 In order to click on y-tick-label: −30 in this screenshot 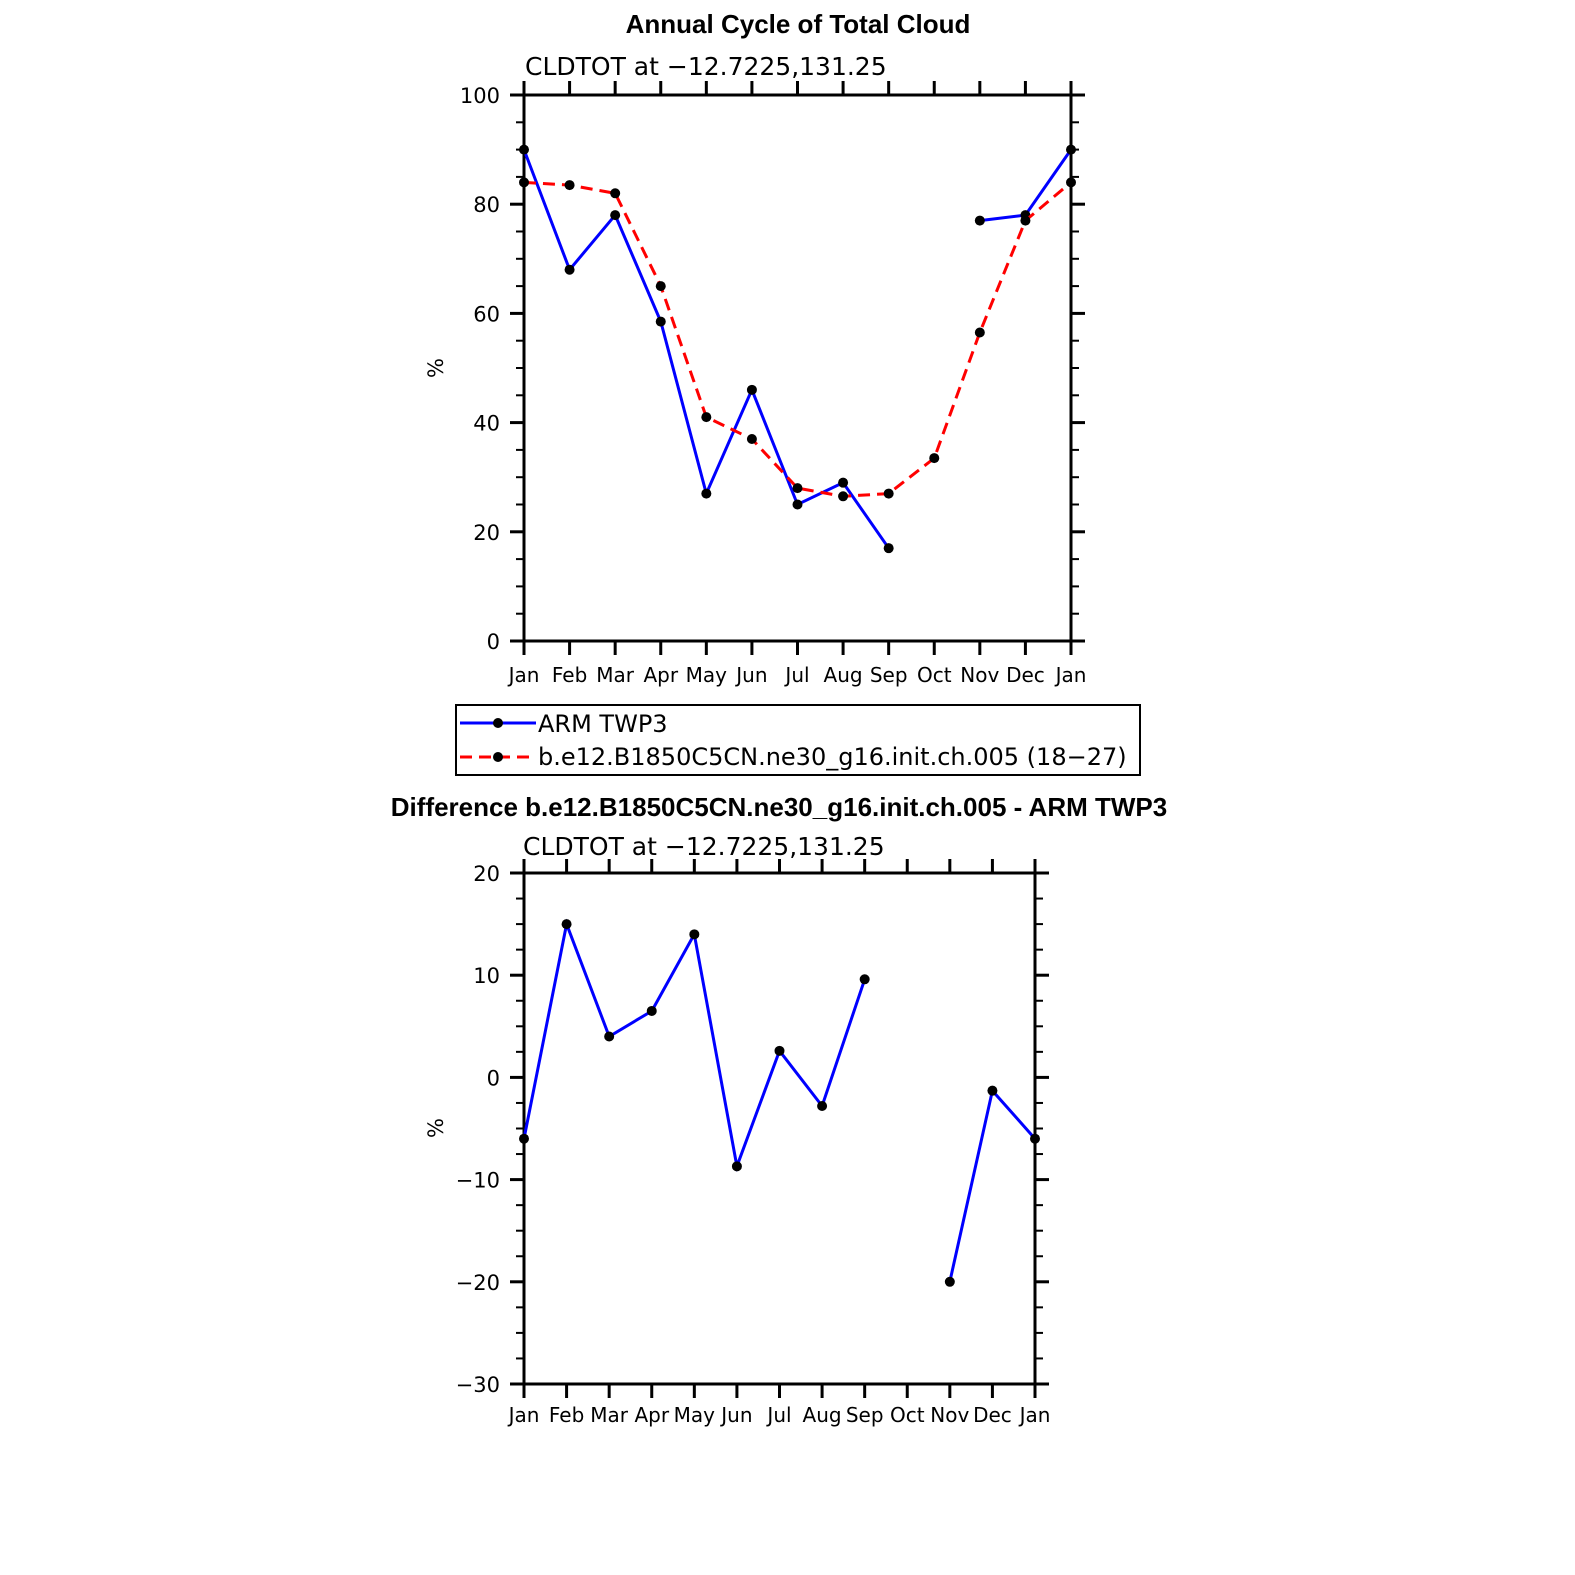, I will do `click(478, 1385)`.